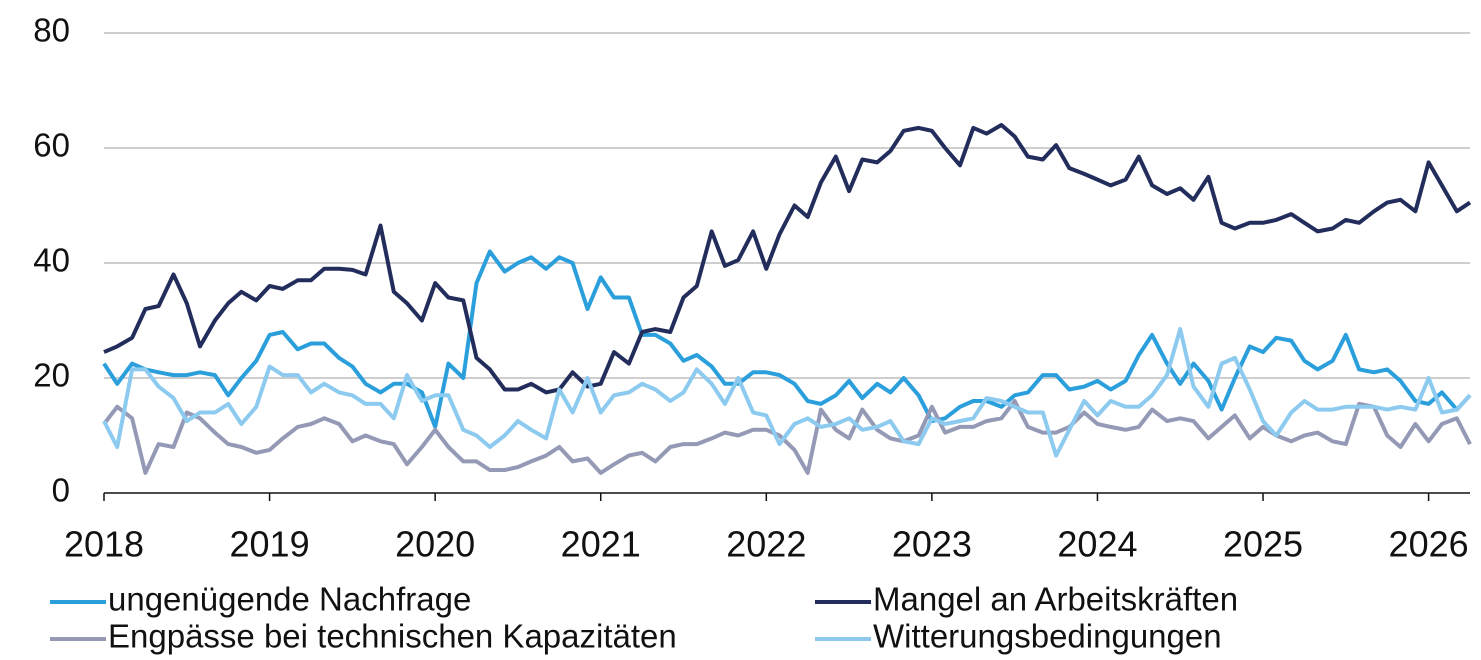 This screenshot has width=1481, height=660. Describe the element at coordinates (787, 437) in the screenshot. I see `series-line` at that location.